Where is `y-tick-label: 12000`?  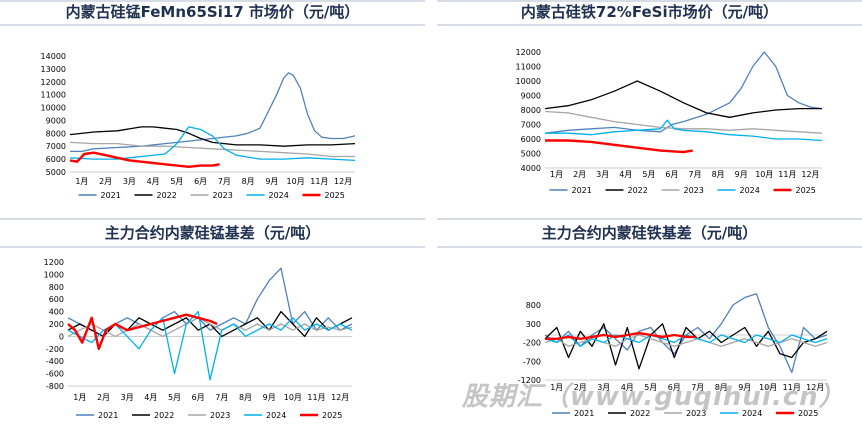
y-tick-label: 12000 is located at coordinates (528, 52).